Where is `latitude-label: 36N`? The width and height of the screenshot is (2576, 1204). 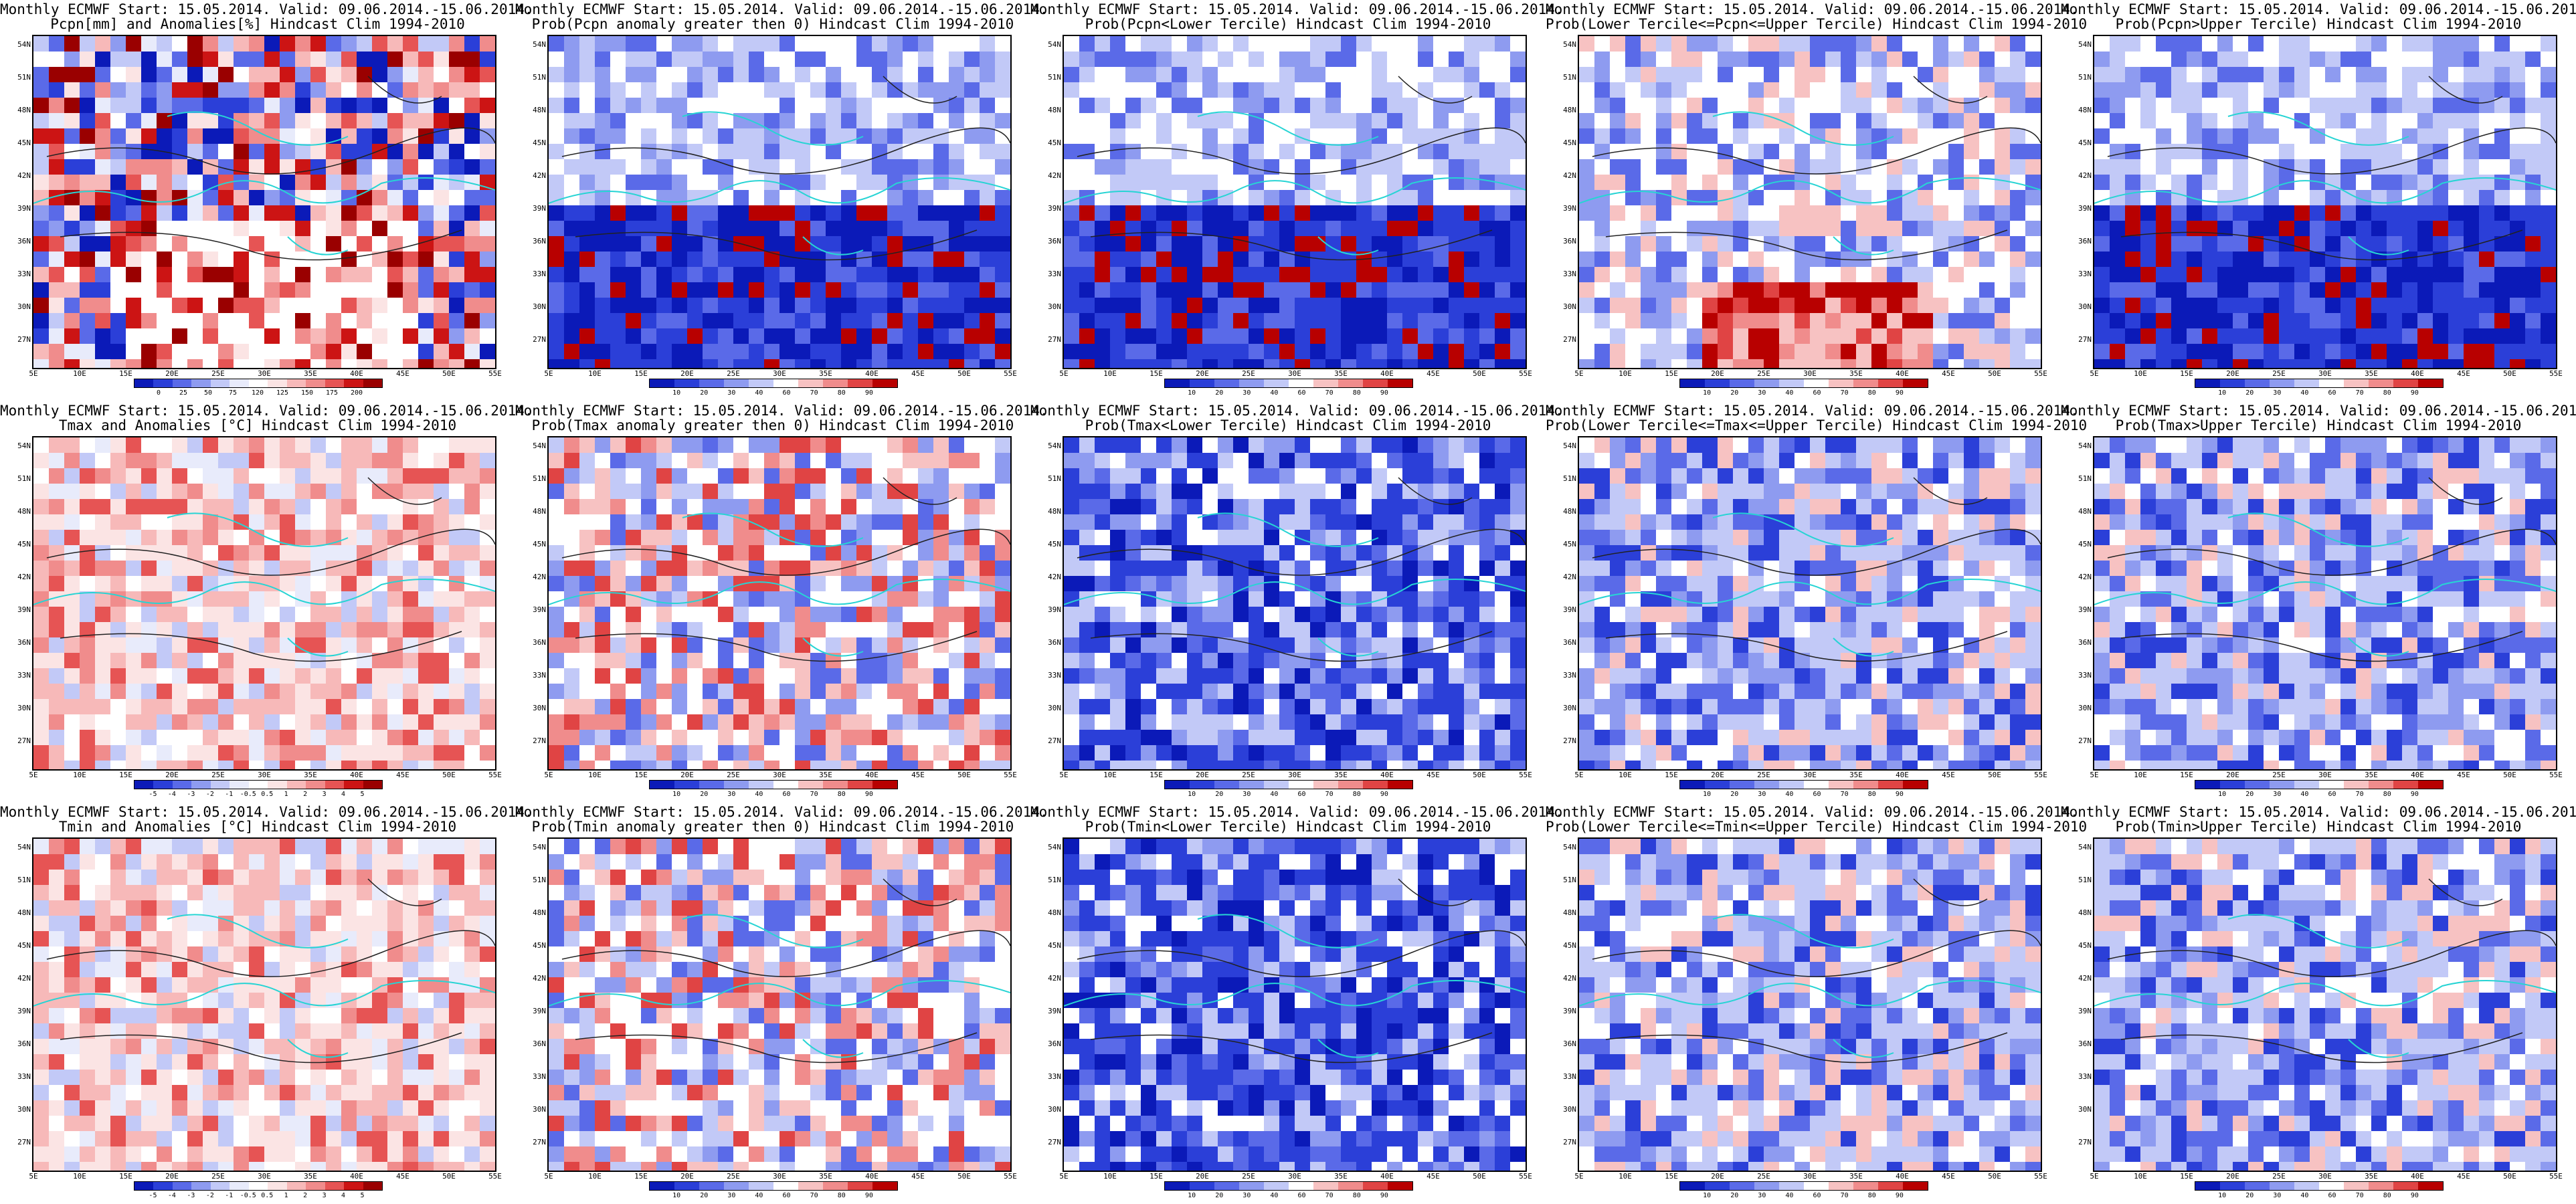 latitude-label: 36N is located at coordinates (1570, 241).